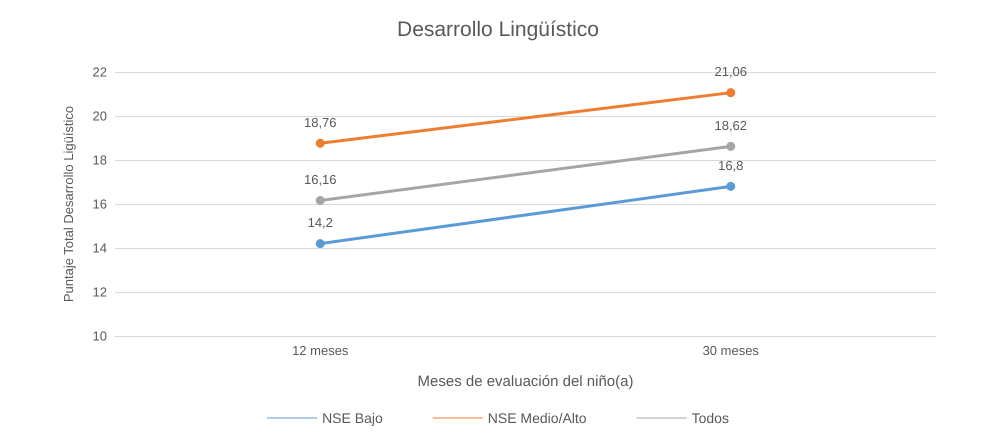 The image size is (996, 436). What do you see at coordinates (320, 179) in the screenshot?
I see `data-label: 16,16` at bounding box center [320, 179].